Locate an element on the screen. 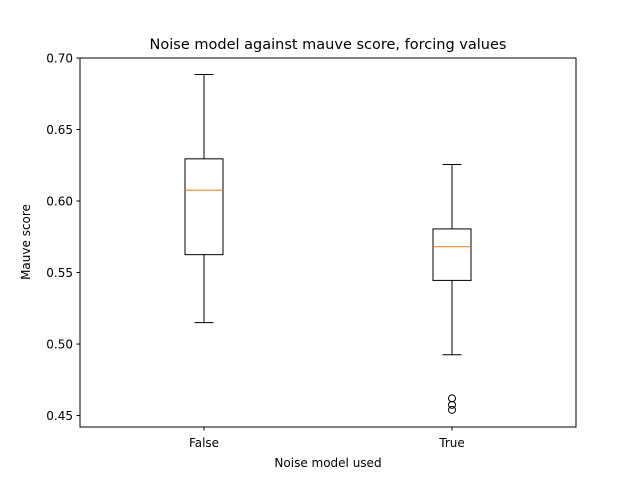 This screenshot has height=480, width=640. y-tick-label: 0.45 is located at coordinates (59, 416).